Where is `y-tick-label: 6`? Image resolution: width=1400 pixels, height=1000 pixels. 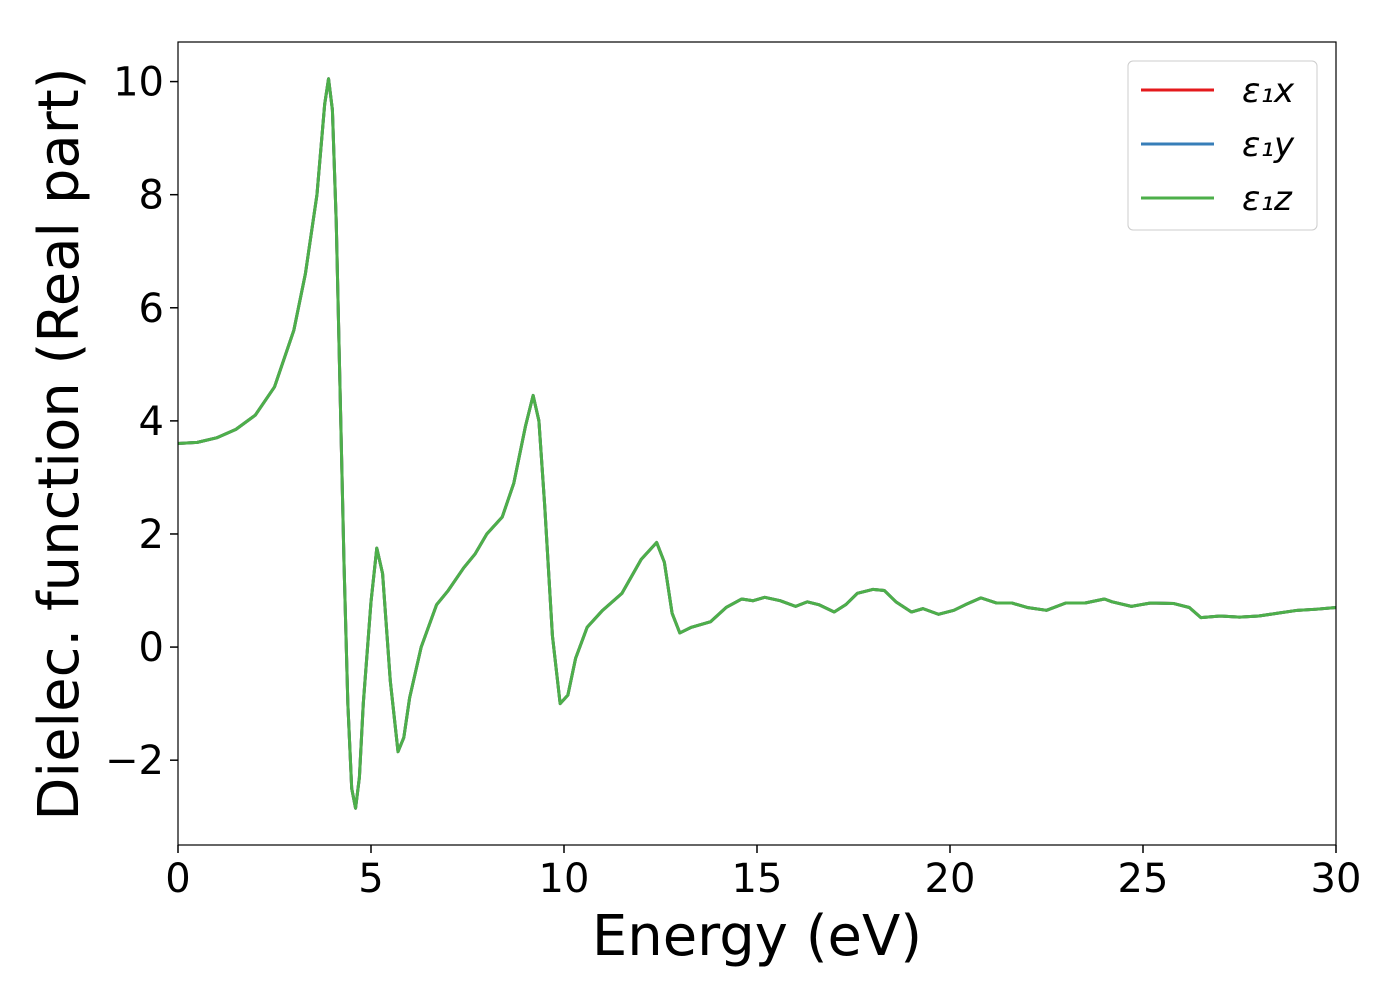
y-tick-label: 6 is located at coordinates (151, 309).